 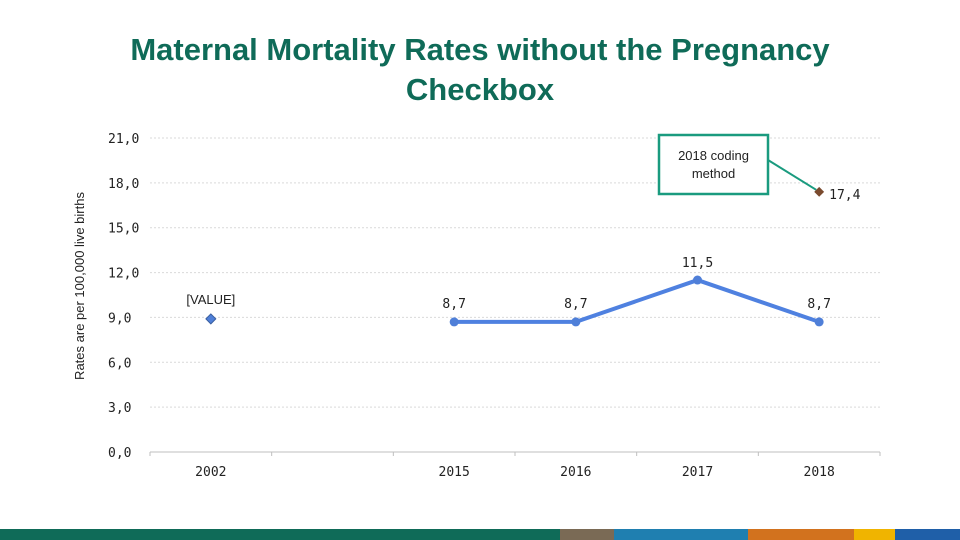 I want to click on series-line, so click(x=637, y=301).